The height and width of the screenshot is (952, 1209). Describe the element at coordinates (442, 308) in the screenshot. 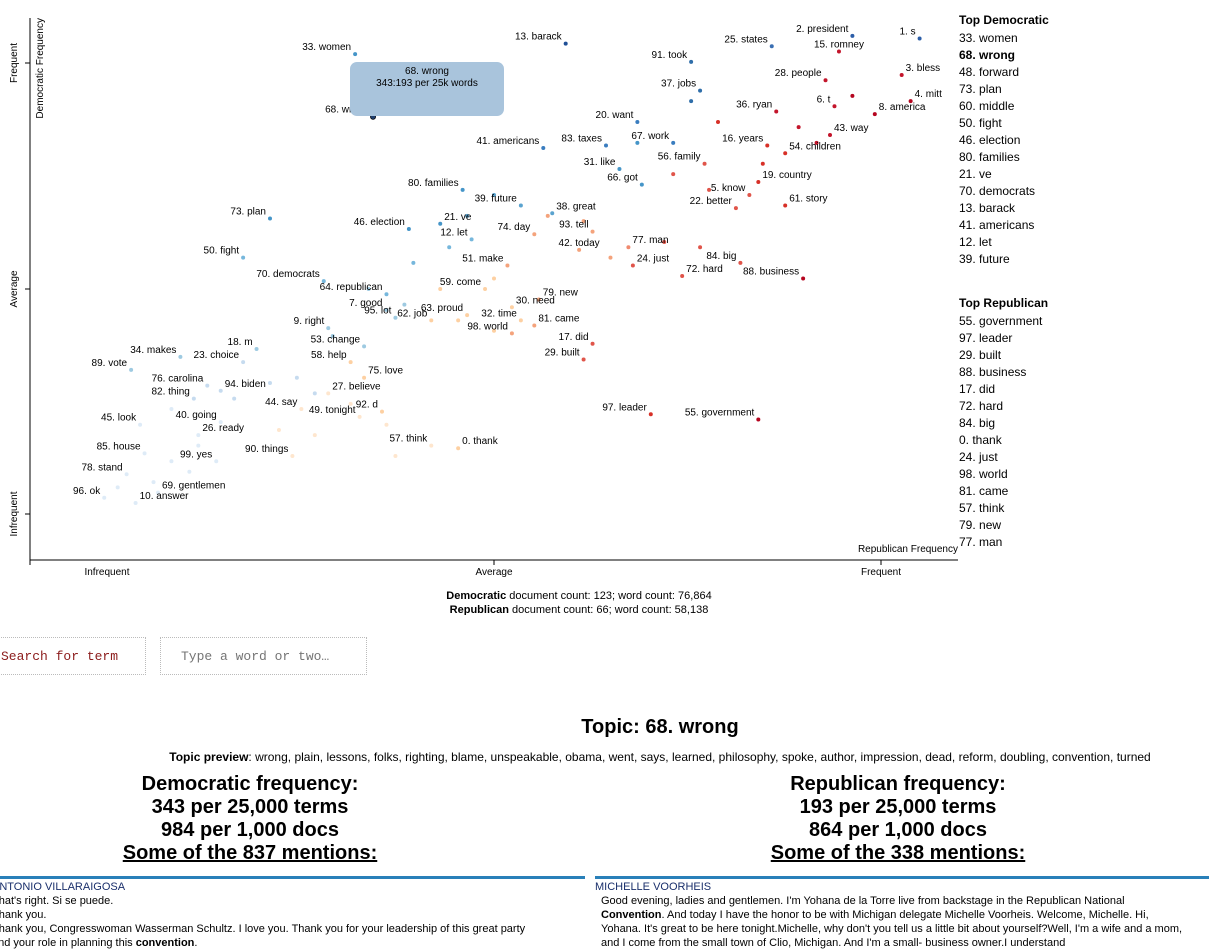

I see `point-label: 63. proud` at that location.